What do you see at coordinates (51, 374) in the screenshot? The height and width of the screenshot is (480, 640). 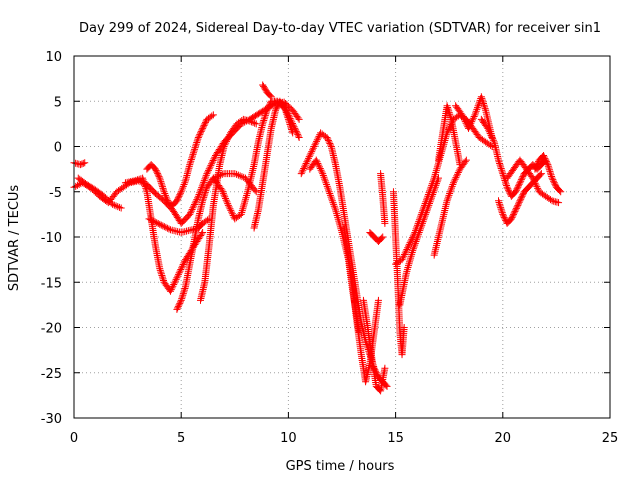 I see `y-tick-label: -25` at bounding box center [51, 374].